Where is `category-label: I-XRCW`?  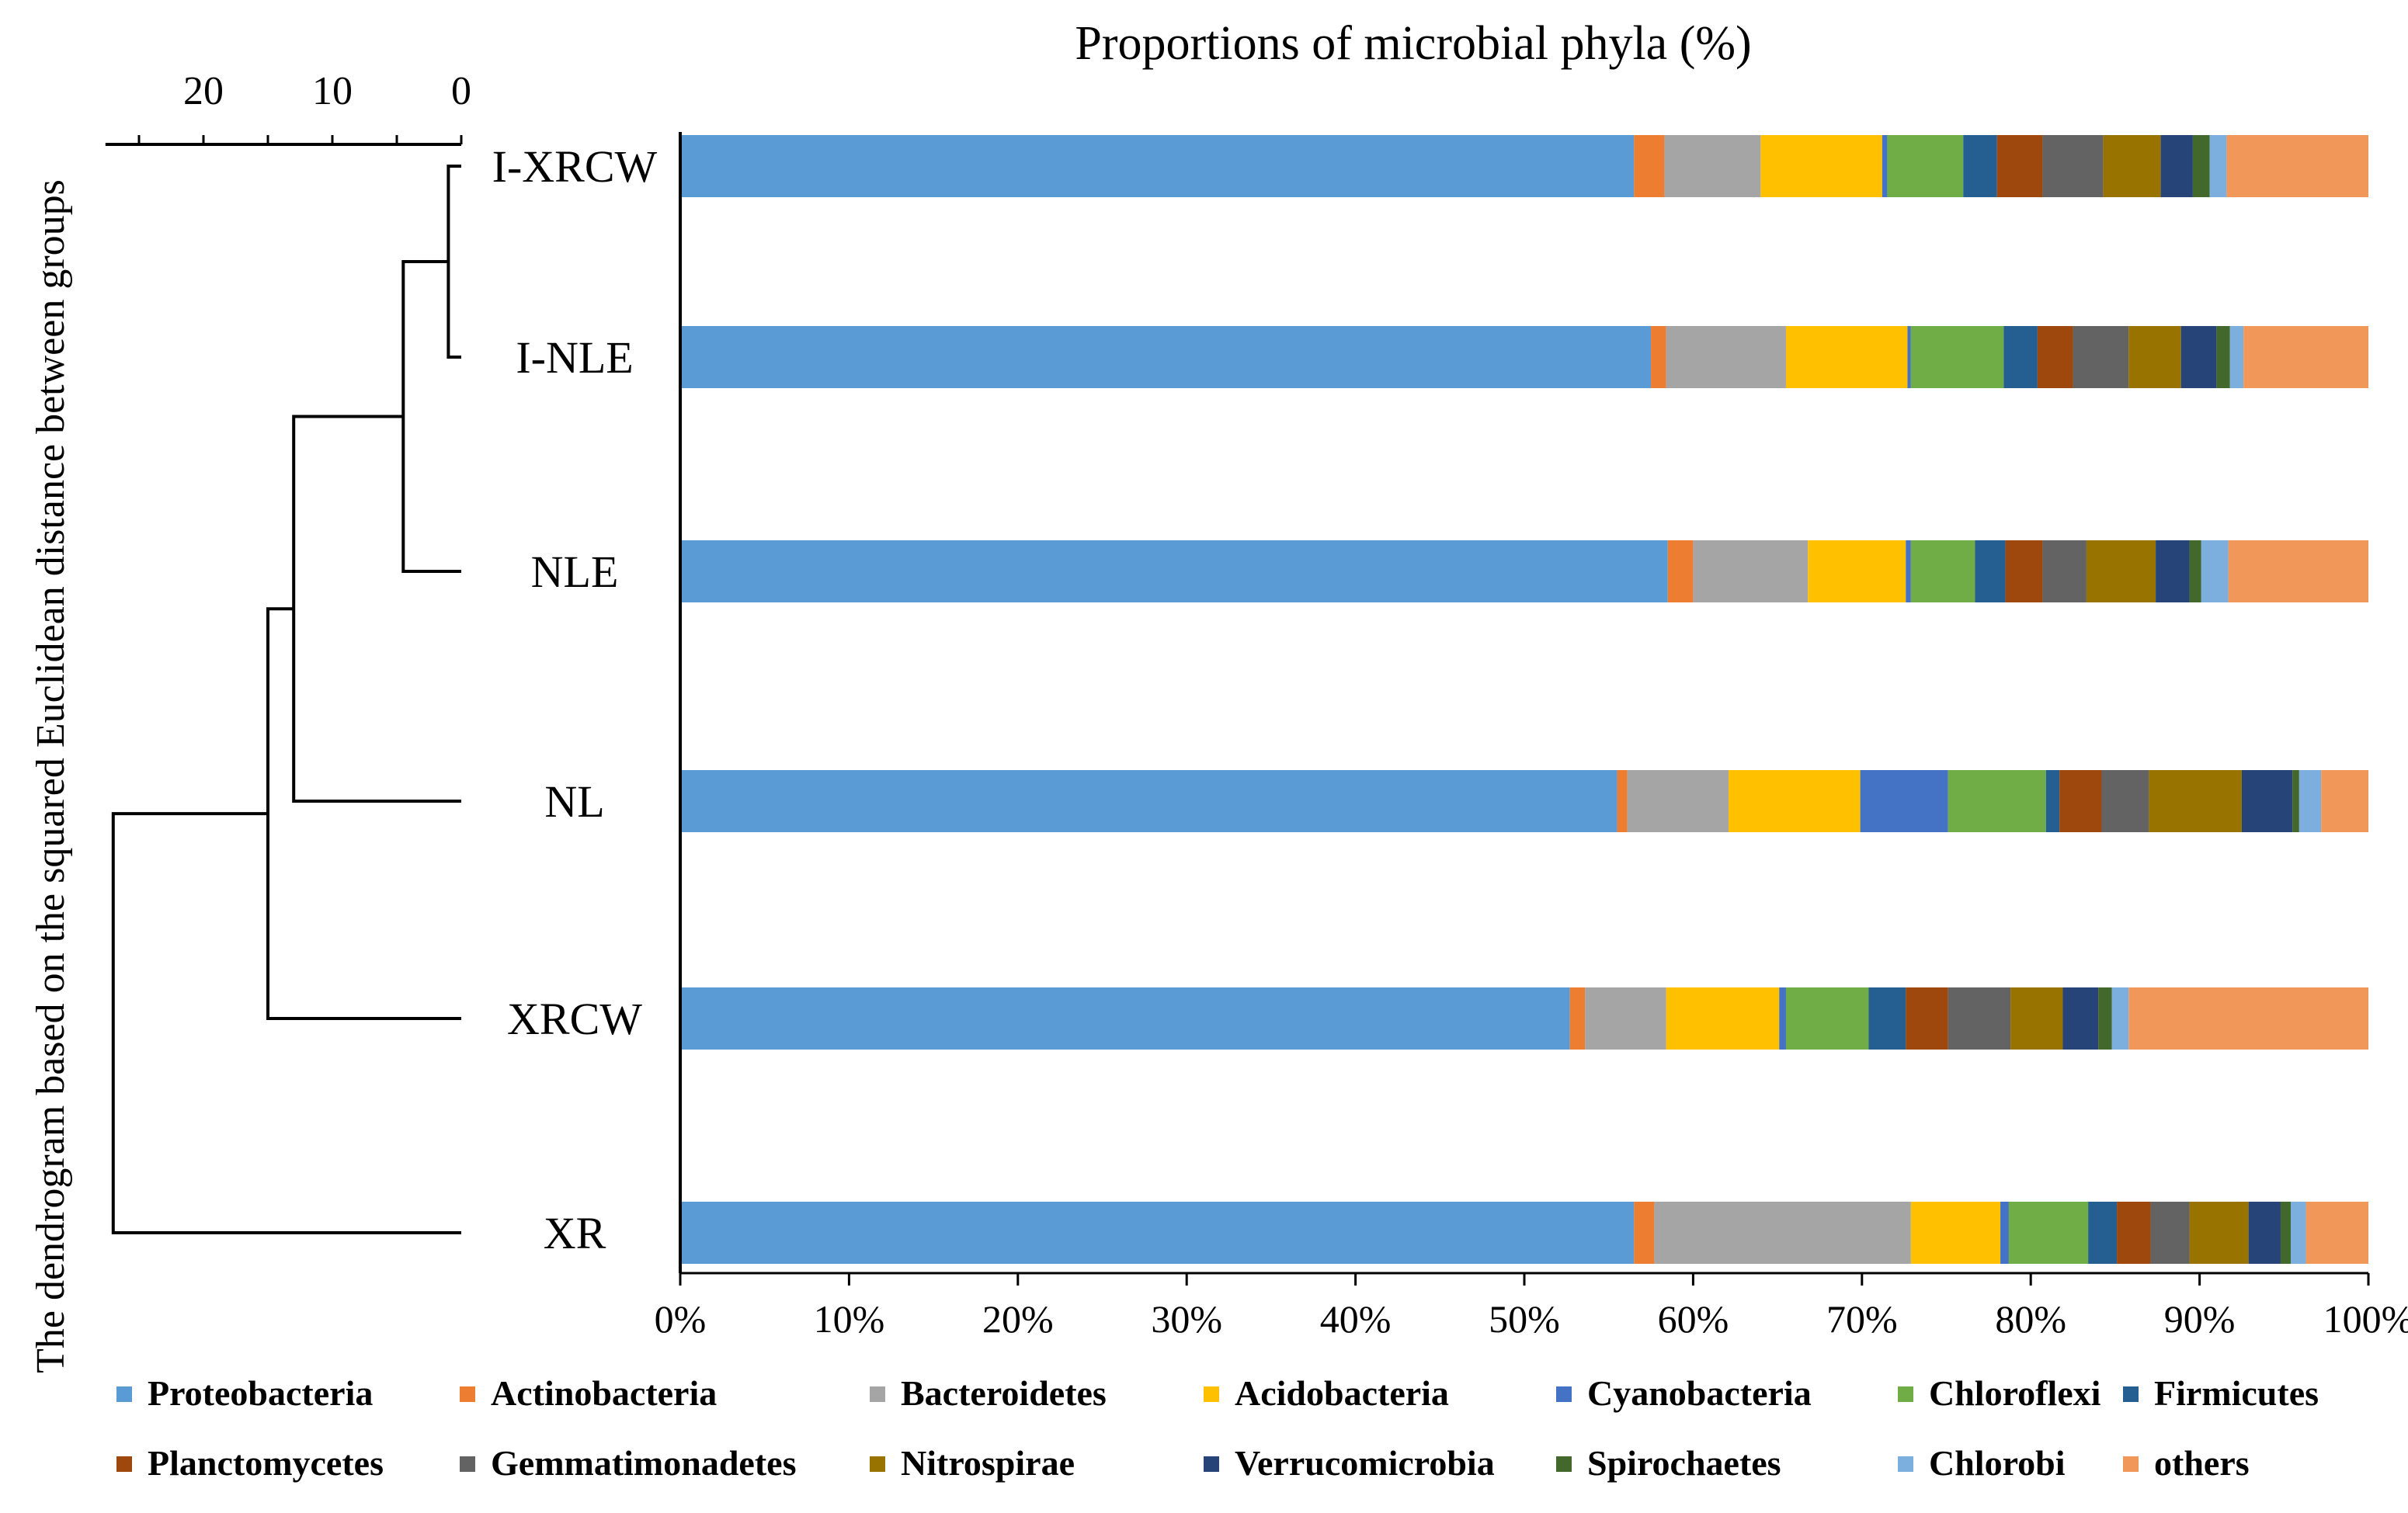 category-label: I-XRCW is located at coordinates (575, 166).